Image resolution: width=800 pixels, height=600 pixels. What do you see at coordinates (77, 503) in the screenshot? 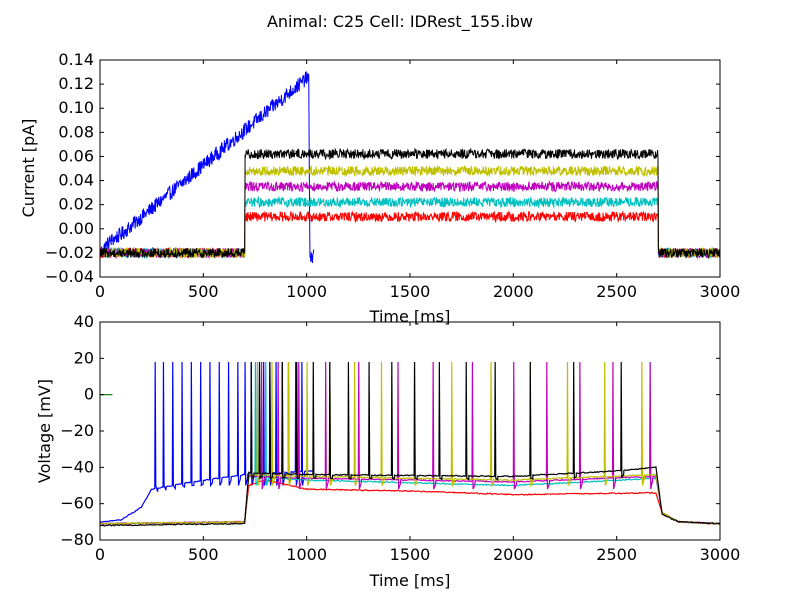
I see `y-tick-label: −60` at bounding box center [77, 503].